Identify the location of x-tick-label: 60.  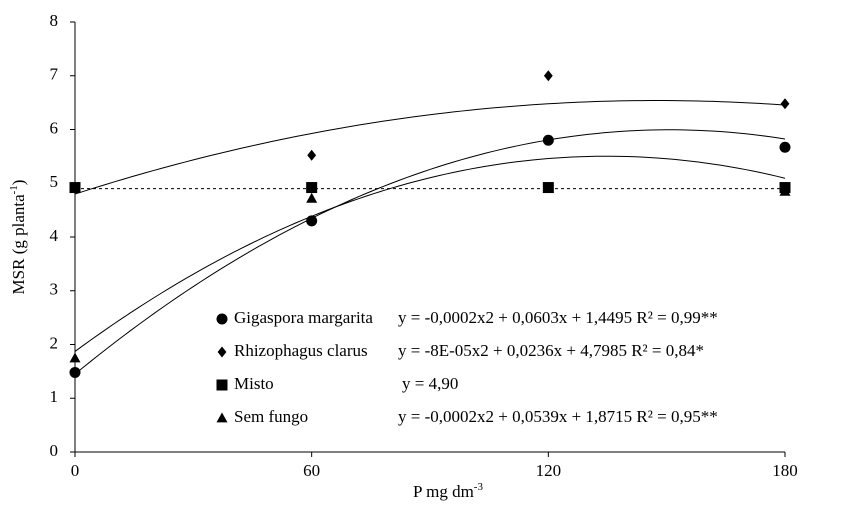
(311, 470).